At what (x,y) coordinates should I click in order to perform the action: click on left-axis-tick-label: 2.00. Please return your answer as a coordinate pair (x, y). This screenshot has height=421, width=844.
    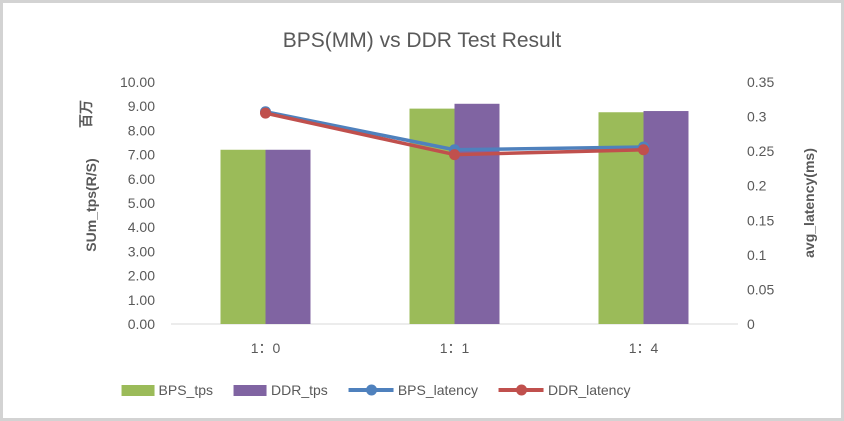
    Looking at the image, I should click on (141, 276).